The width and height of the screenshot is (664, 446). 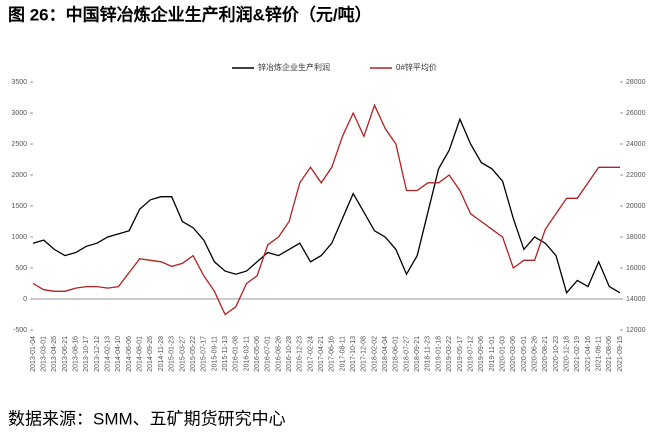 What do you see at coordinates (19, 82) in the screenshot?
I see `y-tick-label: 3500` at bounding box center [19, 82].